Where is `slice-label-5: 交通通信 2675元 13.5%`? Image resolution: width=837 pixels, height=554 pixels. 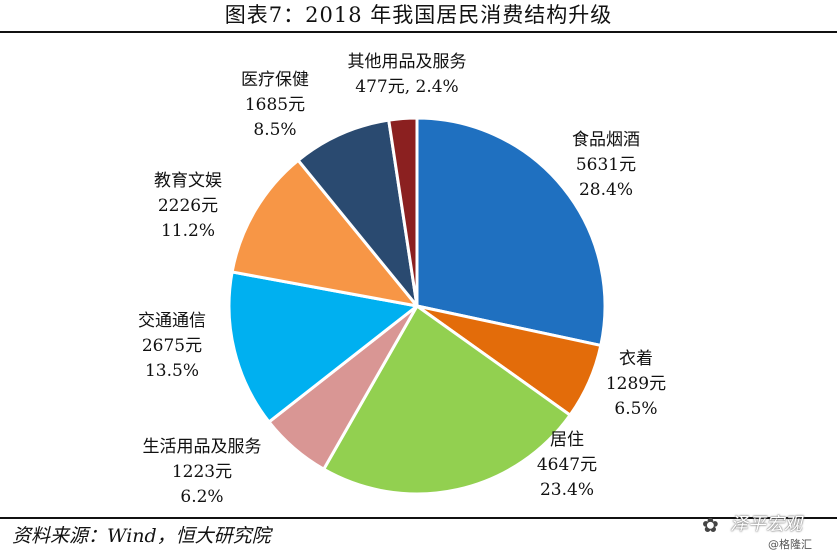
slice-label-5: 交通通信 2675元 13.5% is located at coordinates (172, 346).